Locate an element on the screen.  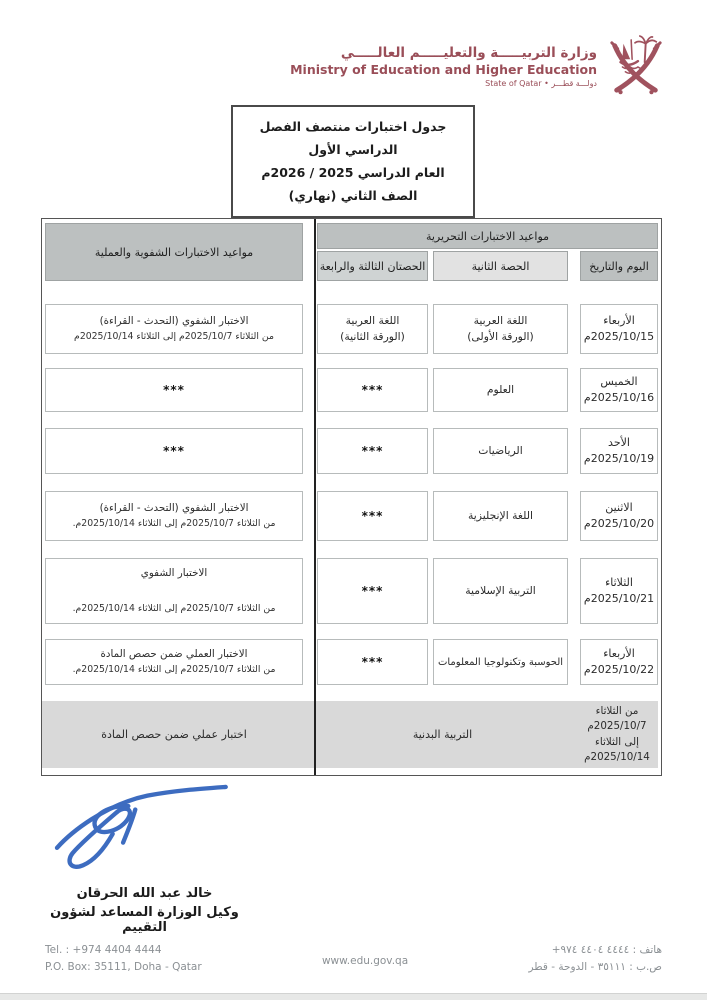
oral-exam-type: الاختبار الشفوي is located at coordinates (174, 573).